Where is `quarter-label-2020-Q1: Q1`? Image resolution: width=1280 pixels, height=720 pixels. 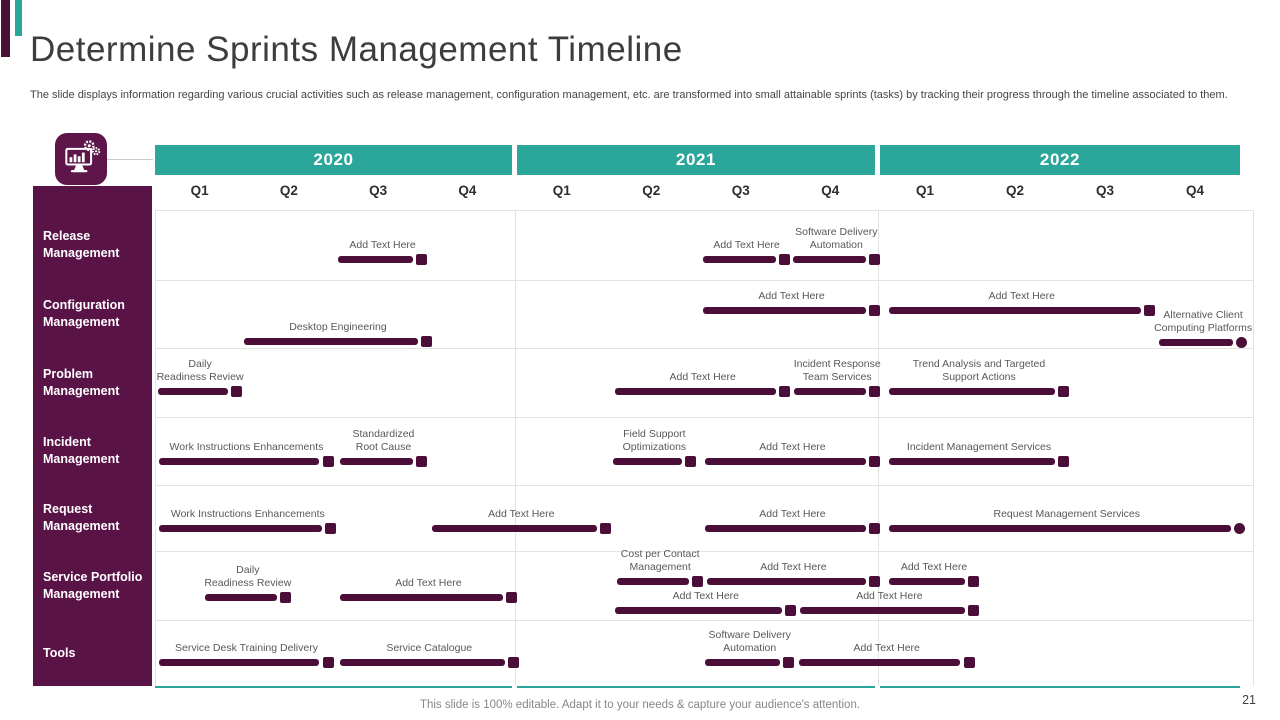 quarter-label-2020-Q1: Q1 is located at coordinates (199, 190).